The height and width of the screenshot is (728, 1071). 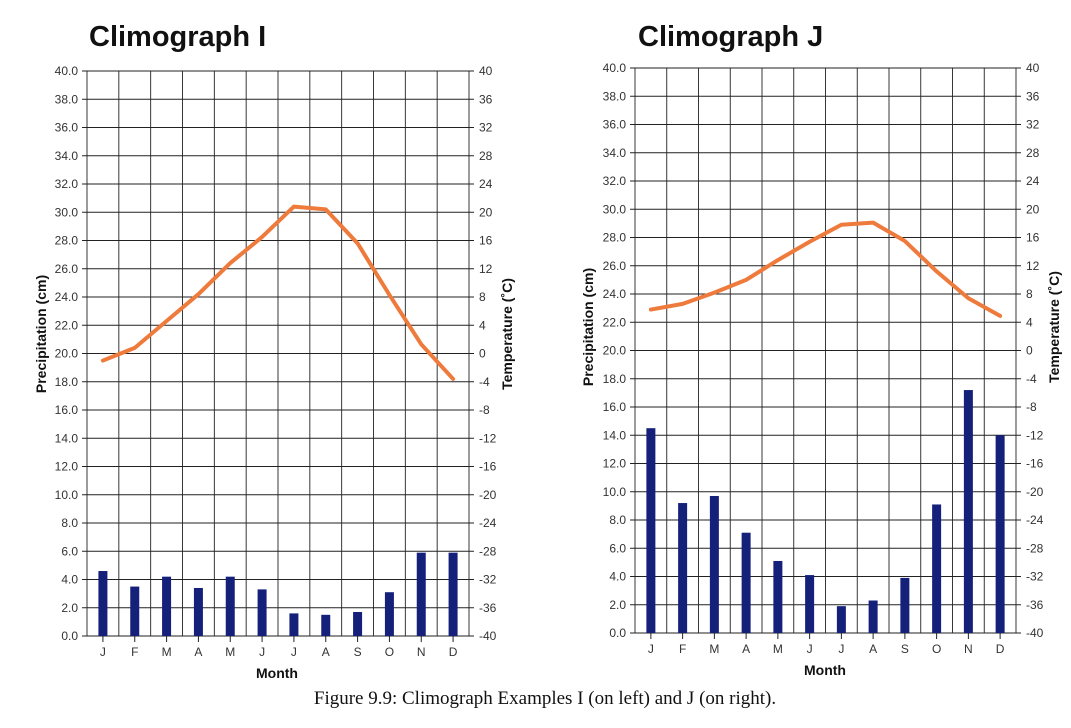 What do you see at coordinates (69, 580) in the screenshot?
I see `y-tick-label: 4.0` at bounding box center [69, 580].